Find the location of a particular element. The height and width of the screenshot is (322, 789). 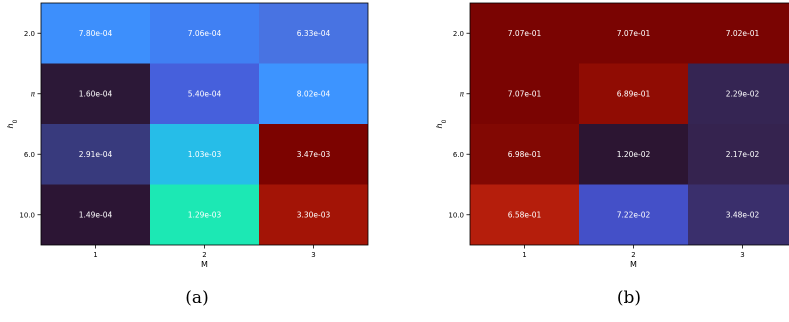

cell-value-label: 6.33e-04 is located at coordinates (314, 33).